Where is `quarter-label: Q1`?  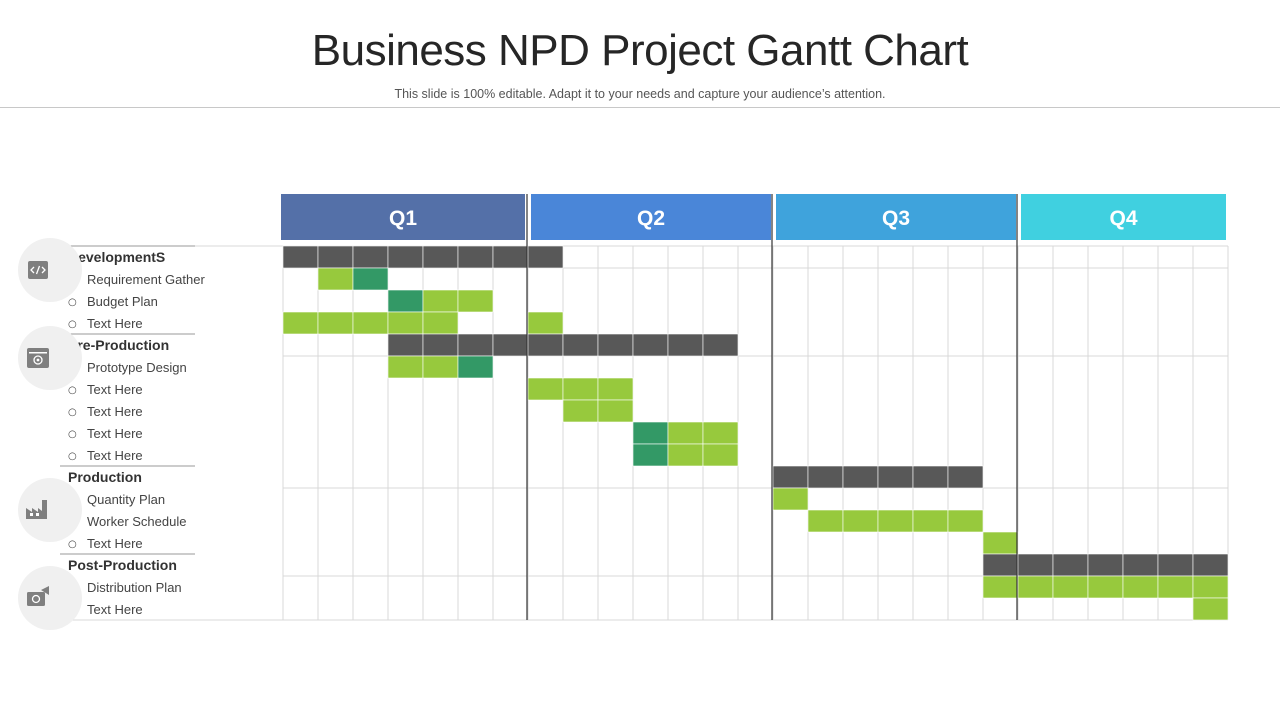 quarter-label: Q1 is located at coordinates (403, 218).